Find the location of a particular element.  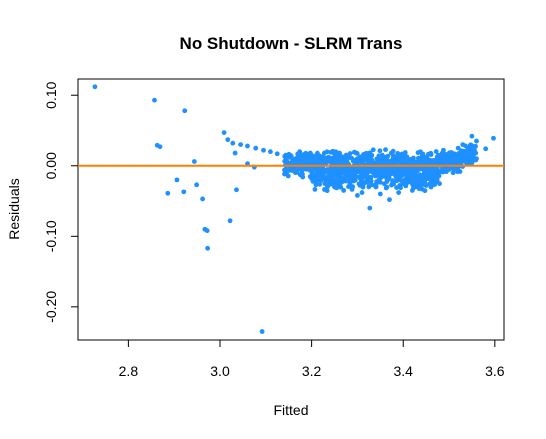

x-tick-label: 3.4 is located at coordinates (403, 371).